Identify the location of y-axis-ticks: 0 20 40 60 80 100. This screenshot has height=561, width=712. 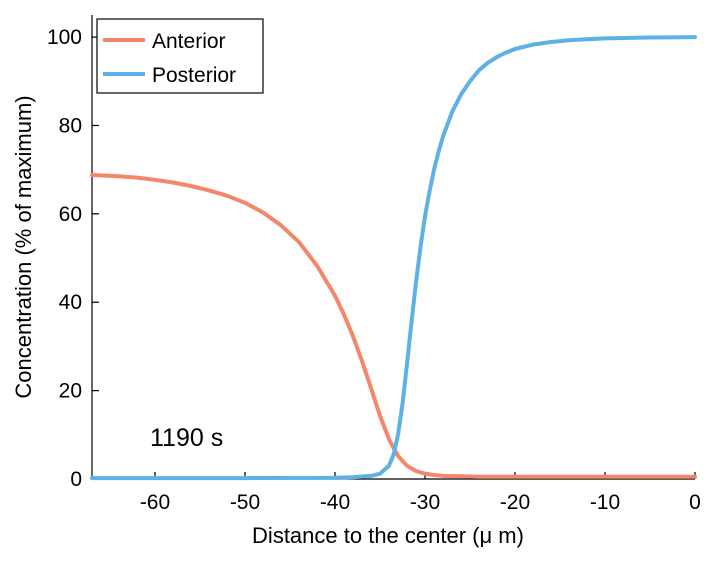
(73, 258).